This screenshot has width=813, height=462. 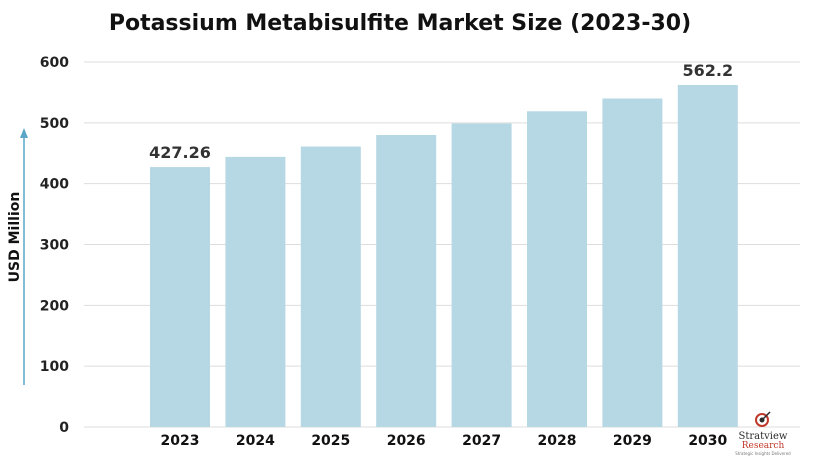 I want to click on y-tick-label: 400, so click(x=54, y=185).